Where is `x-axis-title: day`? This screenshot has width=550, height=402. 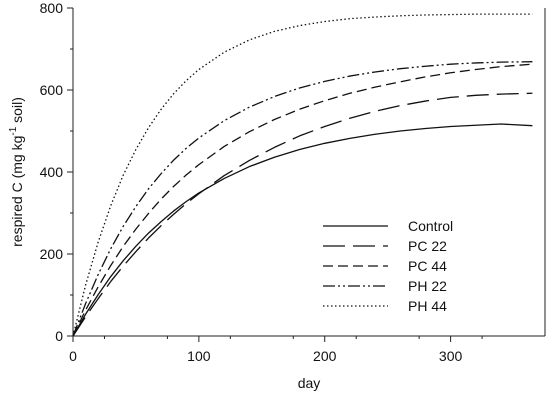 x-axis-title: day is located at coordinates (309, 383).